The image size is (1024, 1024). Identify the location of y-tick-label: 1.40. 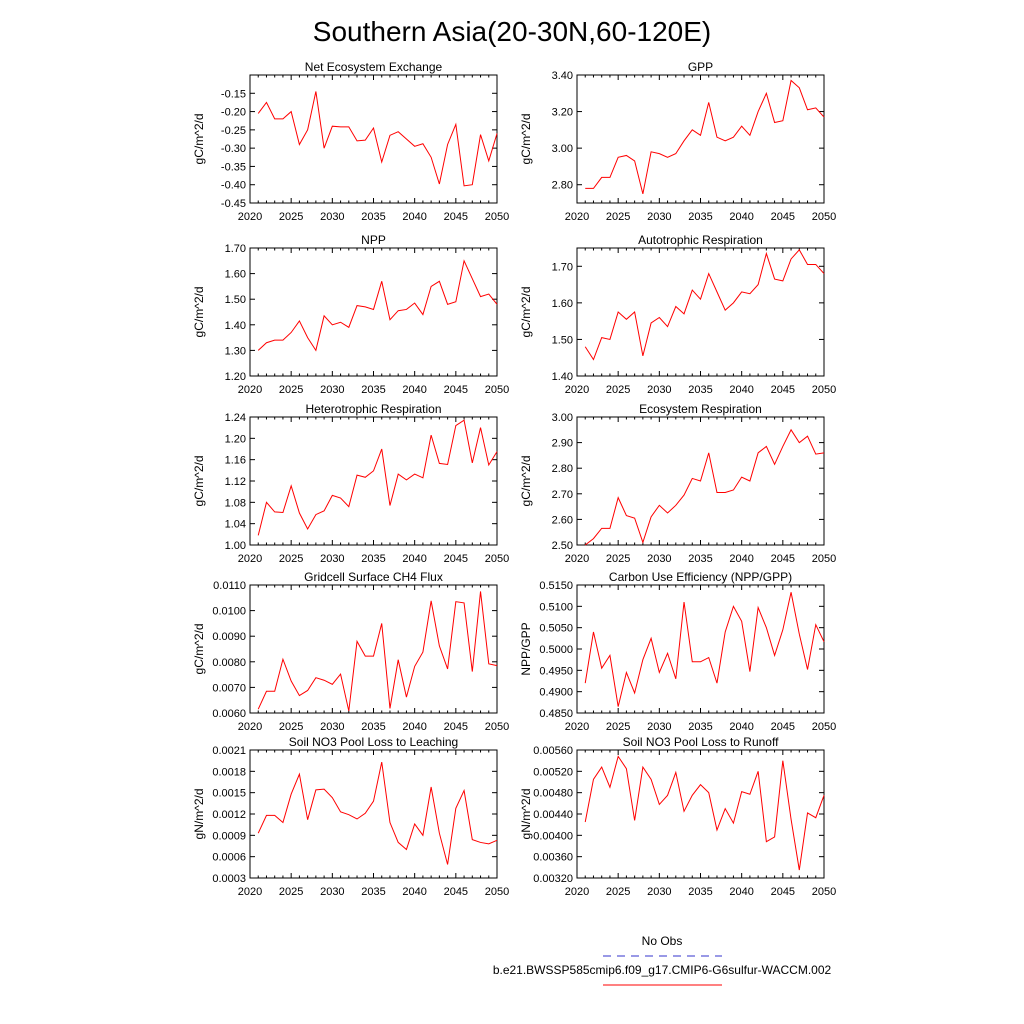
(235, 326).